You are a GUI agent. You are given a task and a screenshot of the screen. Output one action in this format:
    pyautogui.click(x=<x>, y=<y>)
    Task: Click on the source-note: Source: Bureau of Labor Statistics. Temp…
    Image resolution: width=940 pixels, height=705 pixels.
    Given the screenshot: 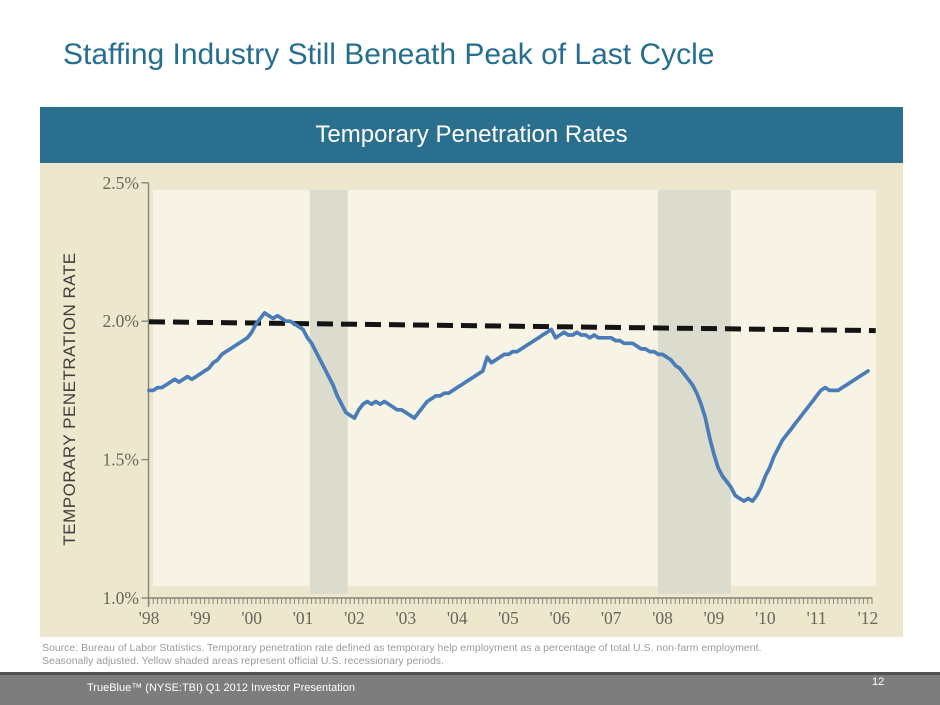 What is the action you would take?
    pyautogui.click(x=472, y=655)
    